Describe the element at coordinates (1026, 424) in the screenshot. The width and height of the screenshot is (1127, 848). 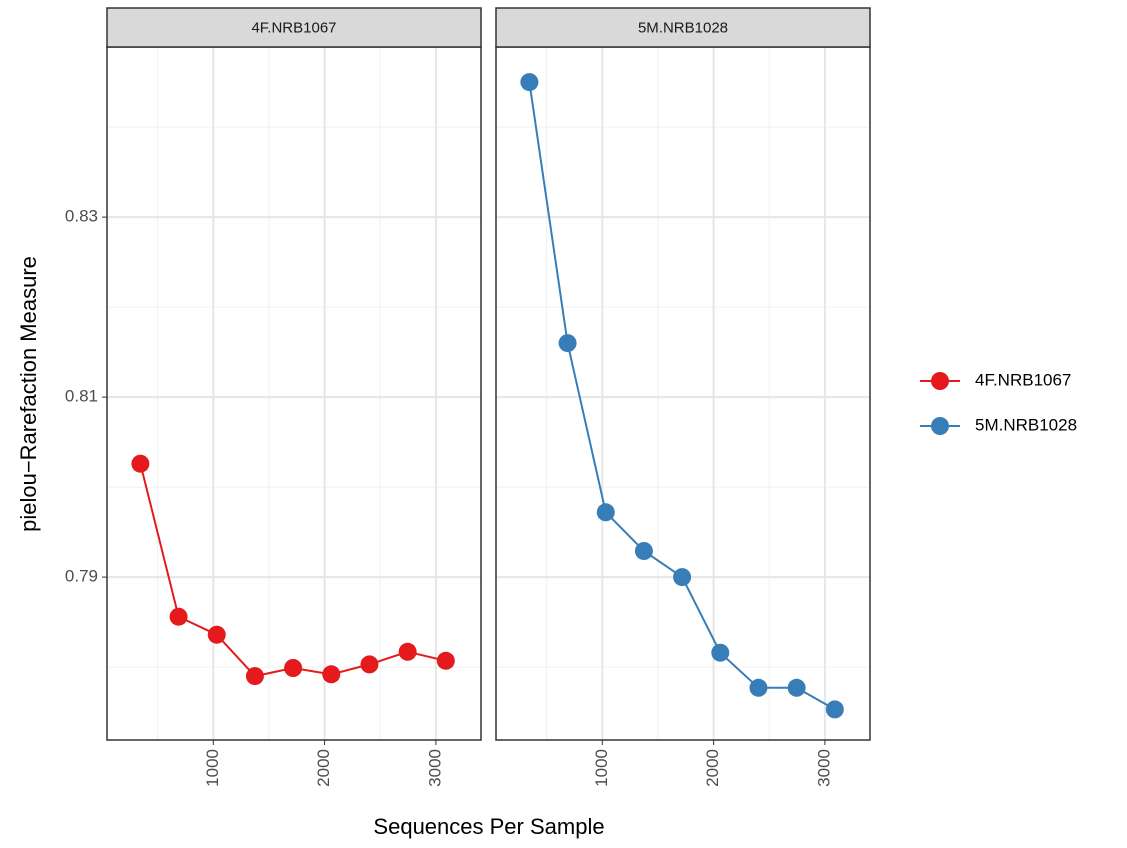
I see `legend-label: 5M.NRB1028` at that location.